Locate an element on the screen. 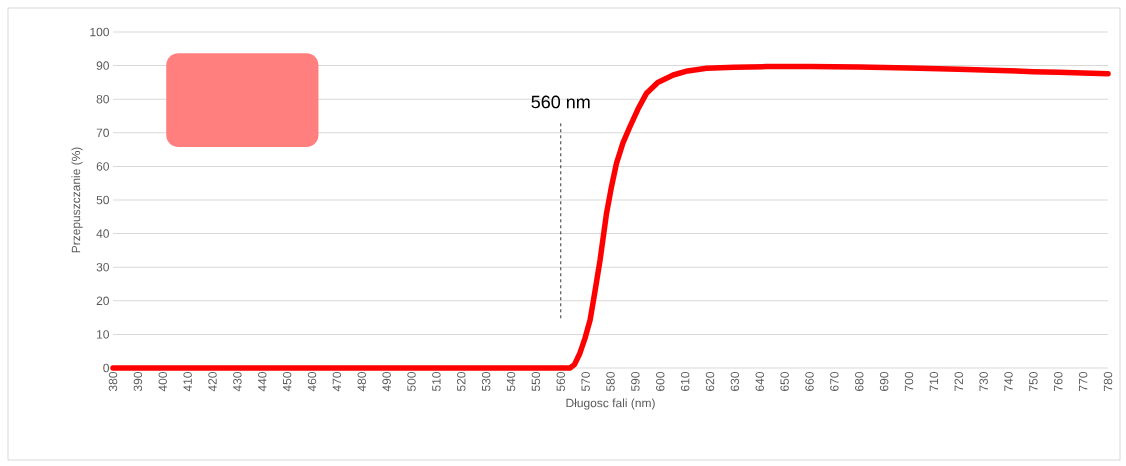  x-tick-label: 710 is located at coordinates (934, 381).